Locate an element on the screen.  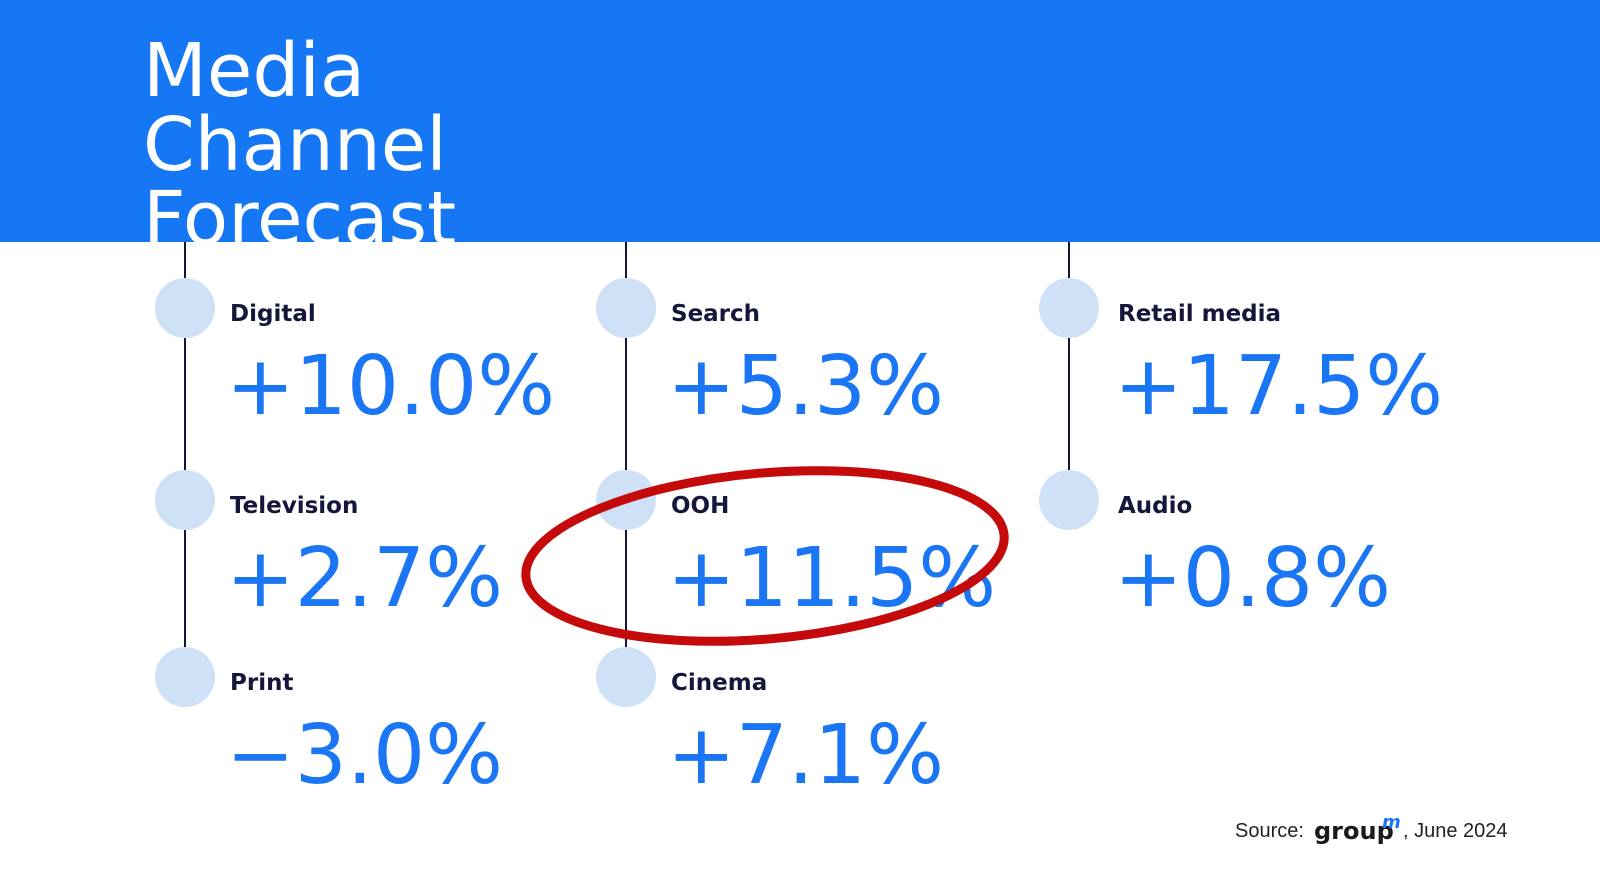
item-value: +2.7% is located at coordinates (364, 578).